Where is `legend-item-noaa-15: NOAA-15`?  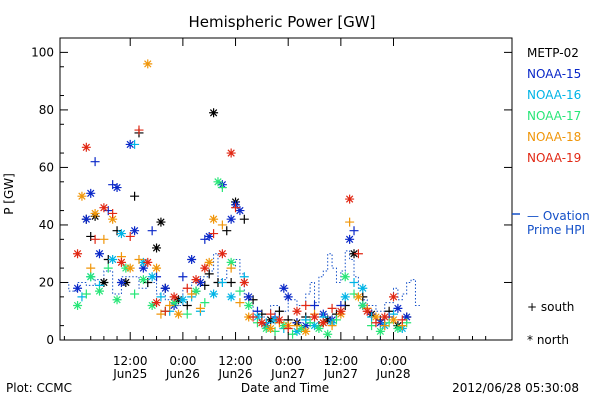
legend-item-noaa-15: NOAA-15 is located at coordinates (554, 74).